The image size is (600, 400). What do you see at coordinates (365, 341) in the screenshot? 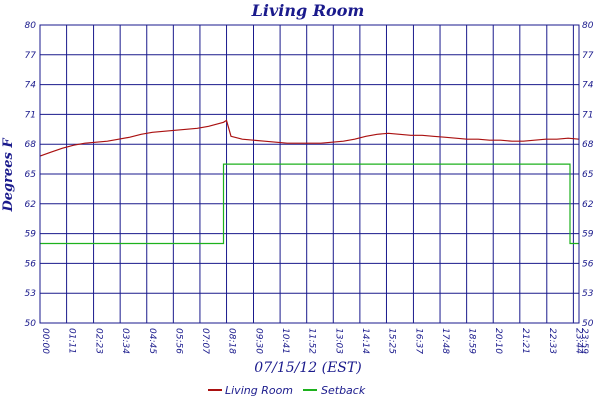
I see `x-tick-label: 14:14` at bounding box center [365, 341].